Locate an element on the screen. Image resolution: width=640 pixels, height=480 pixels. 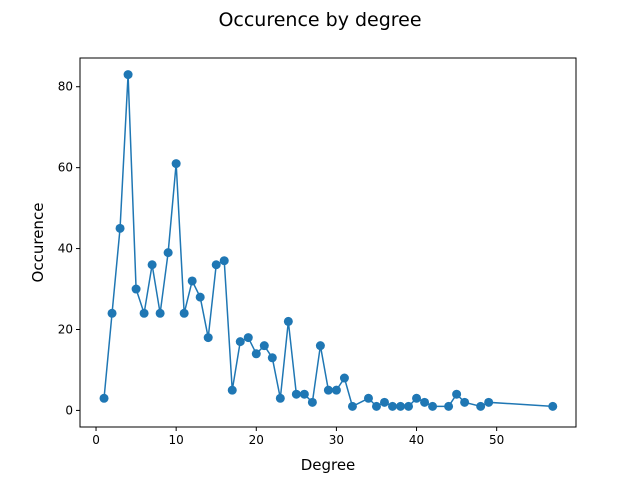
y-axis-label: Occurence is located at coordinates (38, 243).